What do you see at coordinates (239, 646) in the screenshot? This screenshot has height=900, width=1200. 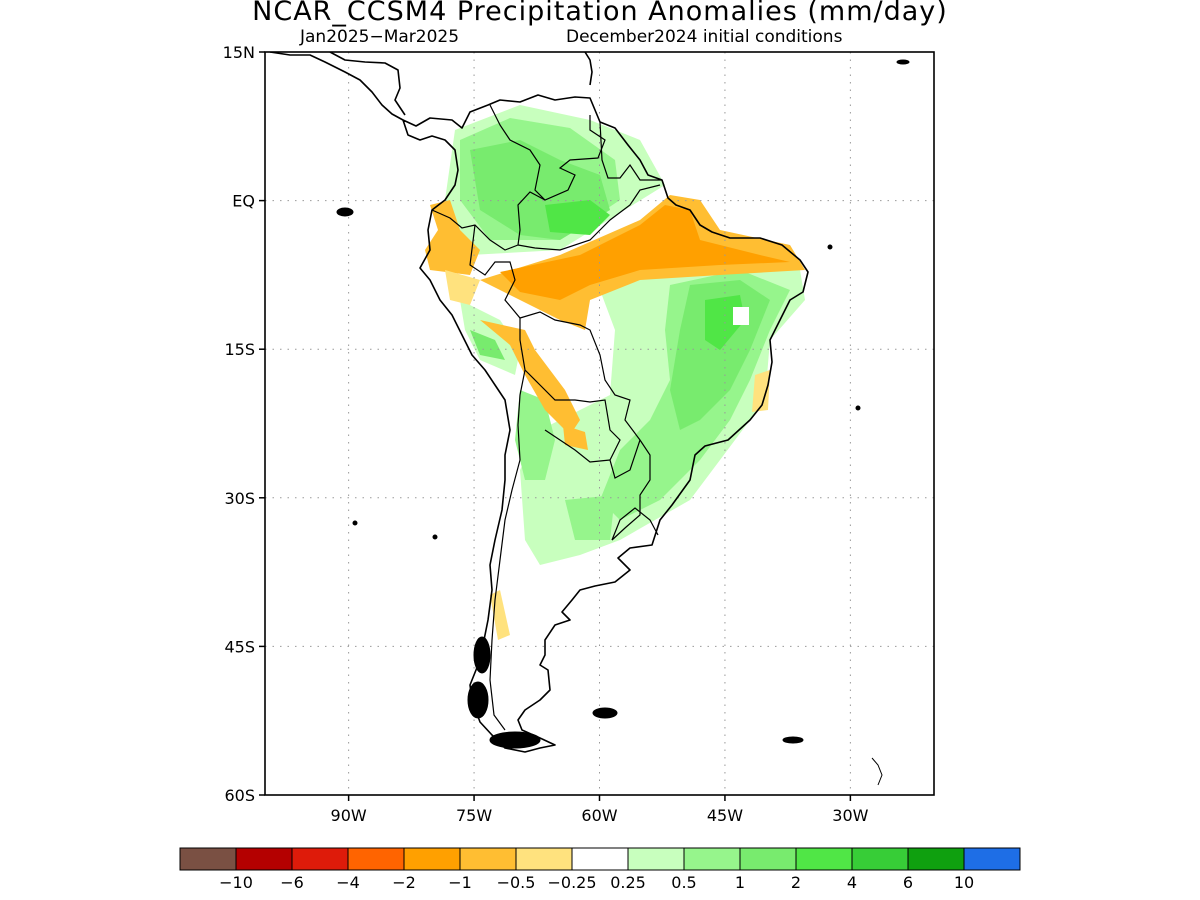 I see `lat-tick-label: 45S` at bounding box center [239, 646].